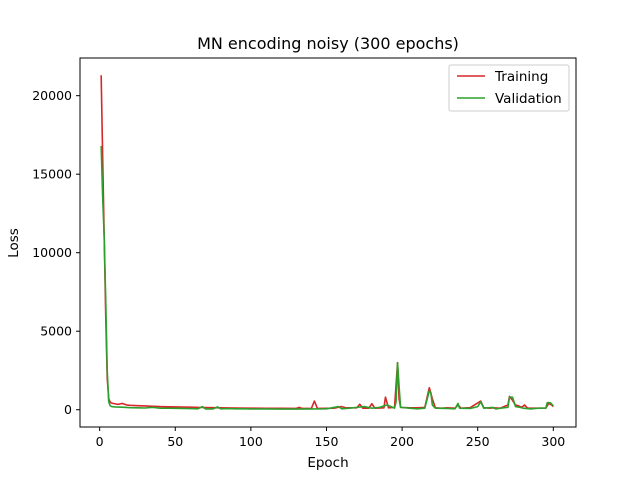  Describe the element at coordinates (521, 77) in the screenshot. I see `legend-label-training: Training` at that location.